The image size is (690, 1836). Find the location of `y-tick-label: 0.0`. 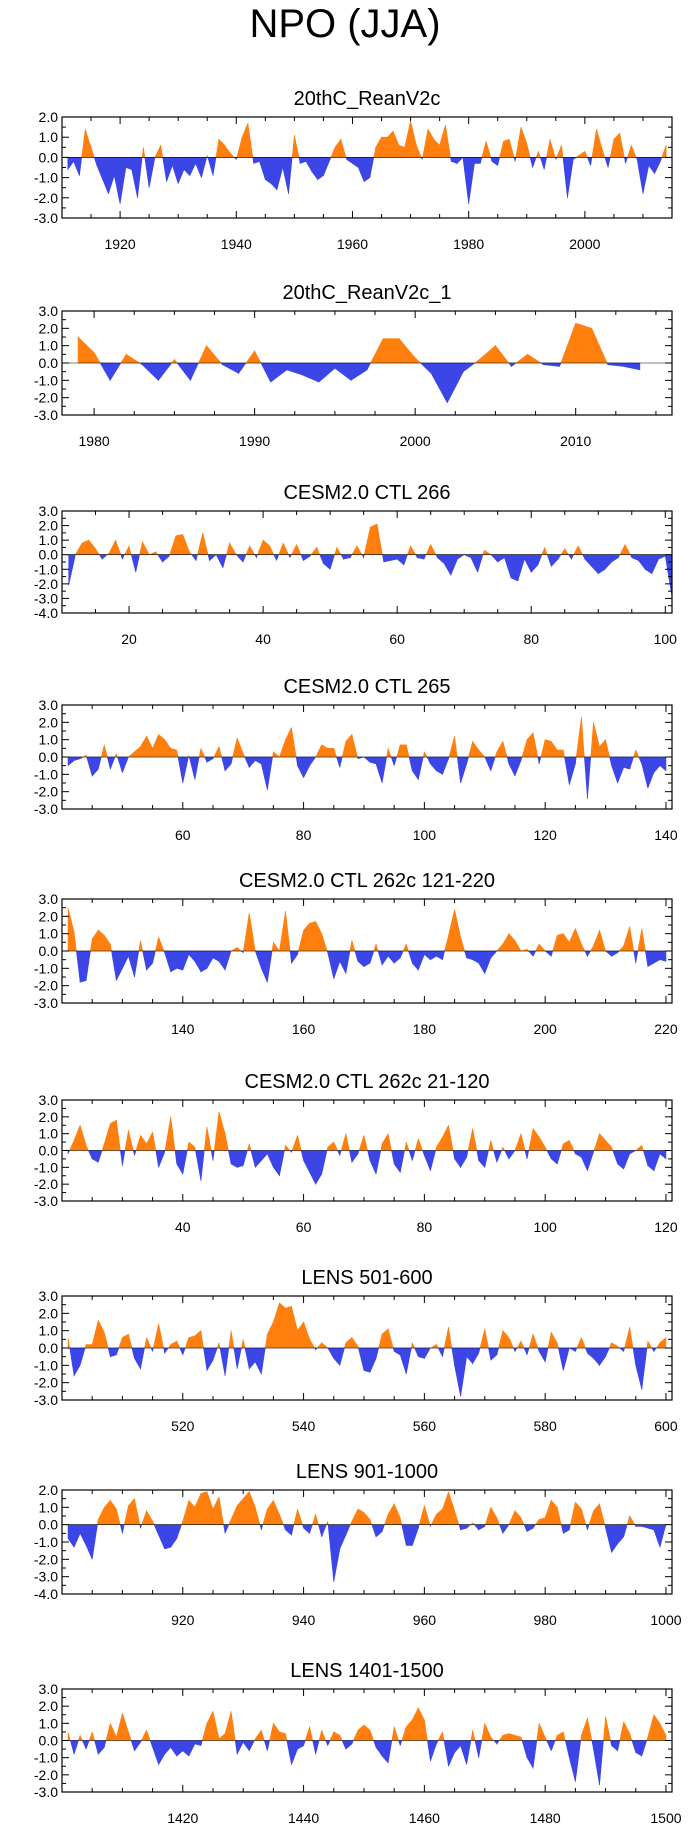

y-tick-label: 0.0 is located at coordinates (49, 757).